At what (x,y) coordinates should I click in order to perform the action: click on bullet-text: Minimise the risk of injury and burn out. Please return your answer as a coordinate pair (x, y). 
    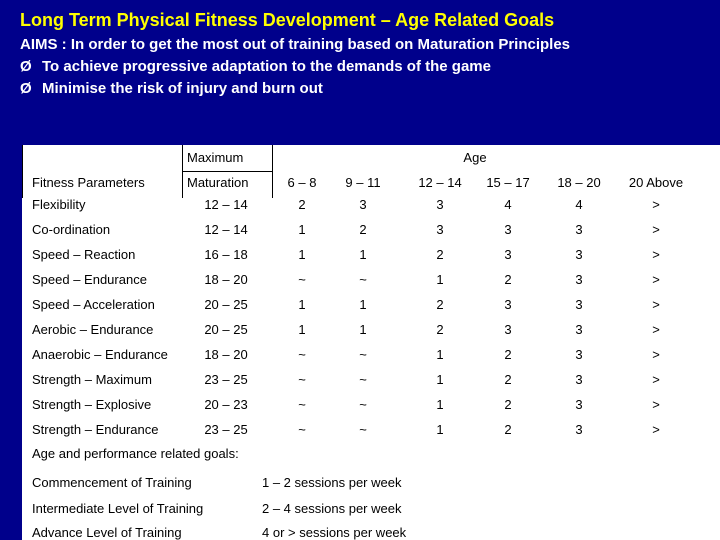
    Looking at the image, I should click on (182, 88).